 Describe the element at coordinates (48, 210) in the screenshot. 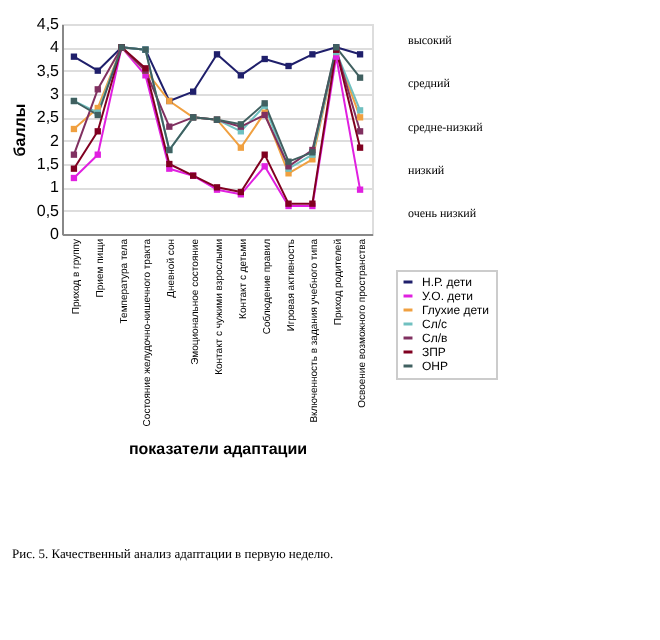

I see `y-tick-label: 0,5` at that location.